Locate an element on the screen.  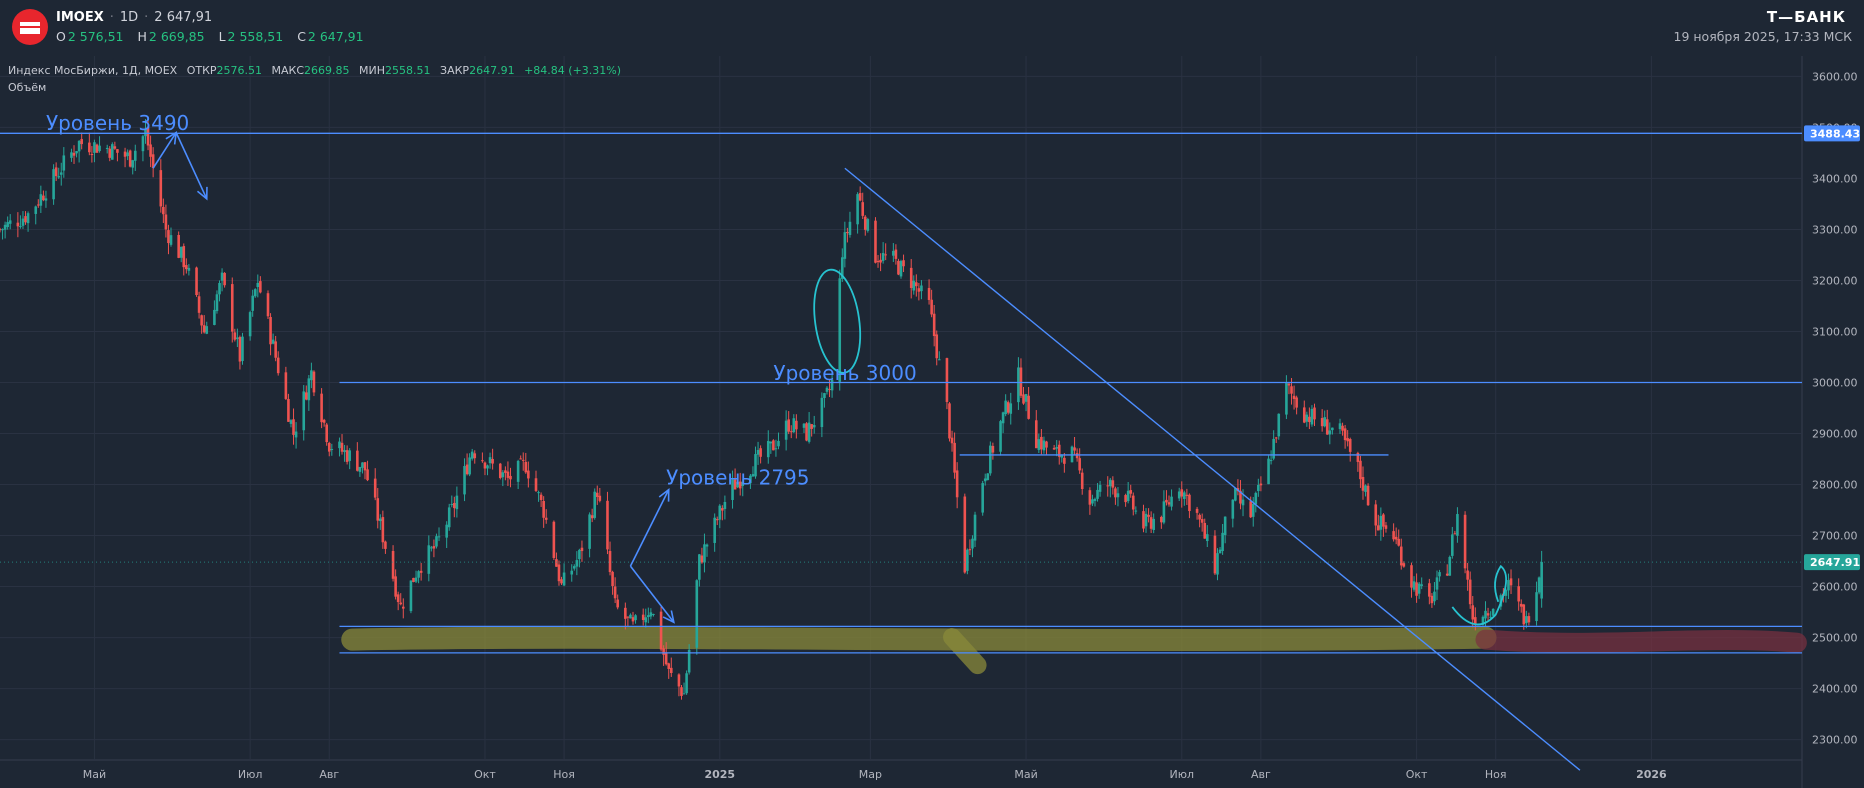
y-tick-label: 3000.00 is located at coordinates (1835, 382).